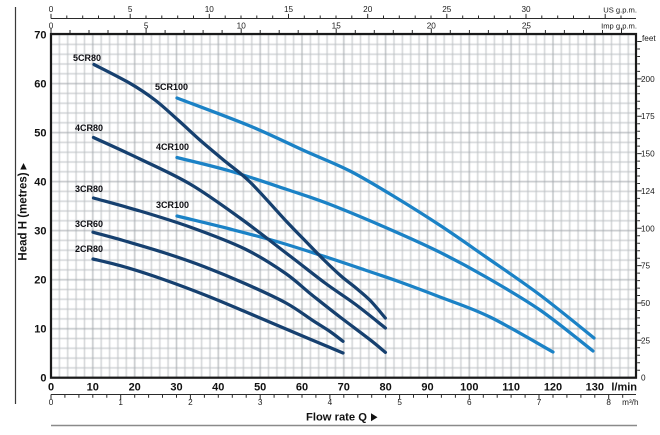 Image resolution: width=660 pixels, height=435 pixels. What do you see at coordinates (120, 402) in the screenshot?
I see `svg-text: 1` at bounding box center [120, 402].